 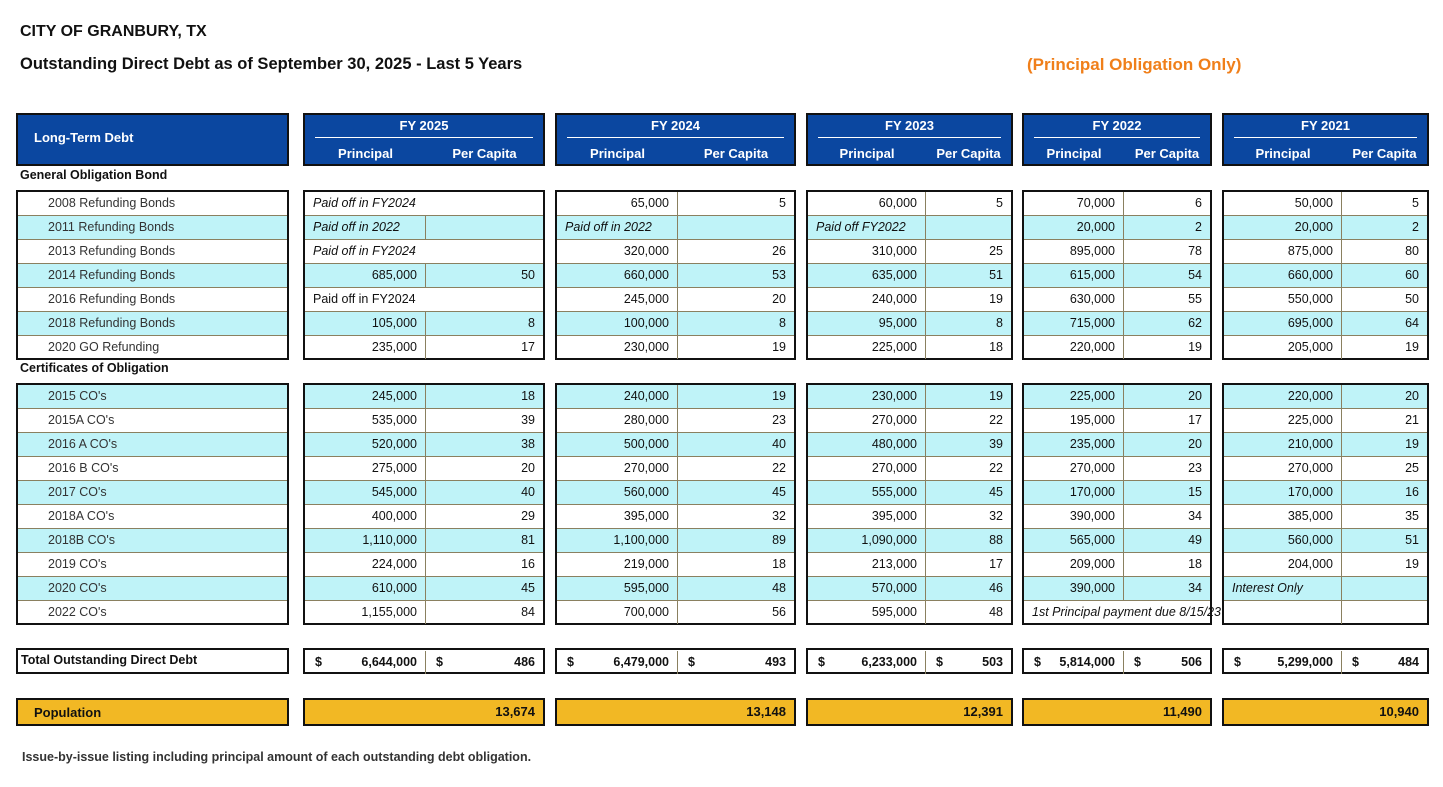 What do you see at coordinates (1195, 251) in the screenshot?
I see `per-capita-value: 78` at bounding box center [1195, 251].